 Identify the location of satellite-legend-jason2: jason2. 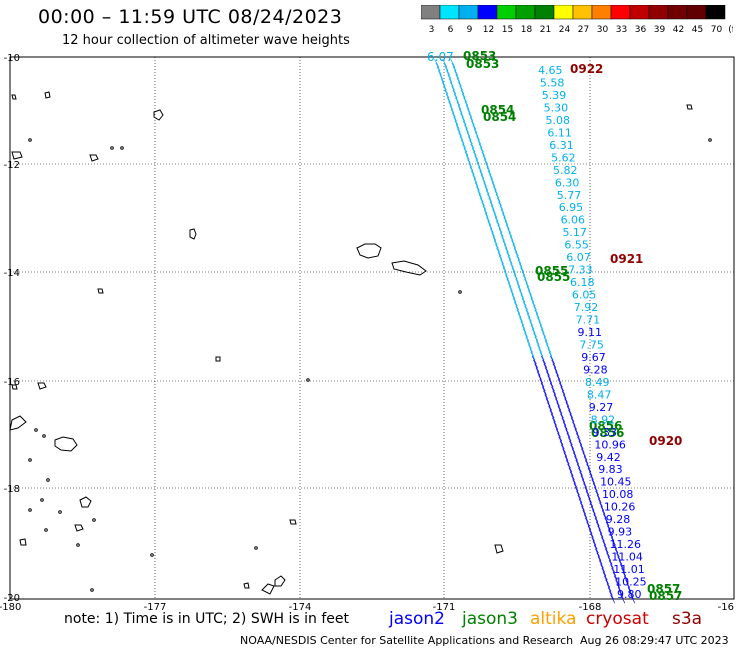
(417, 619).